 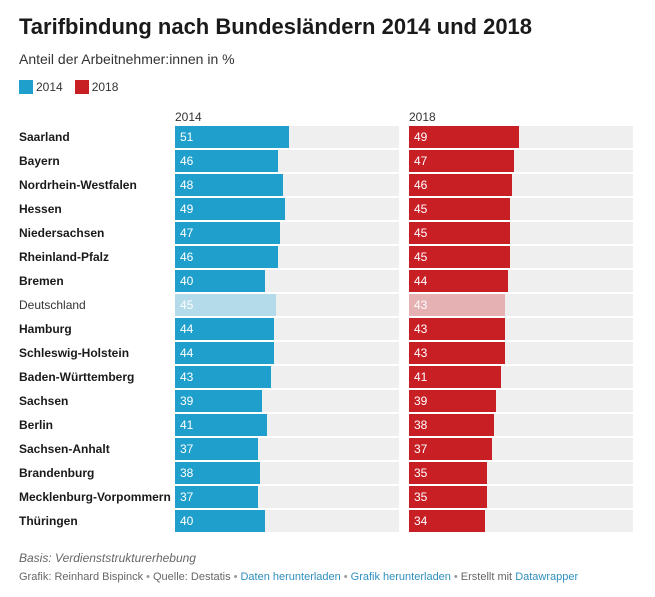 I want to click on bar-value-label: 35, so click(x=421, y=497).